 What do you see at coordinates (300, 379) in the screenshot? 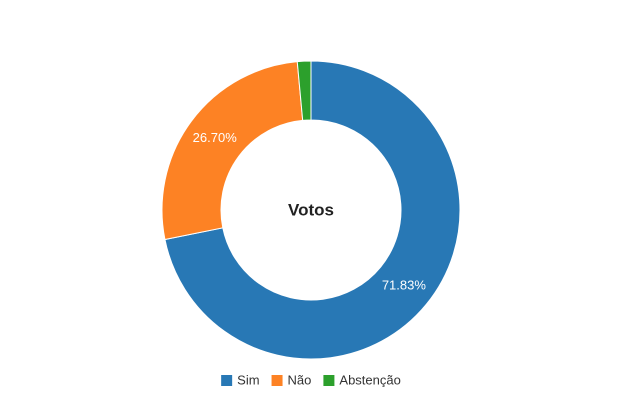
I see `legend-label: Não` at bounding box center [300, 379].